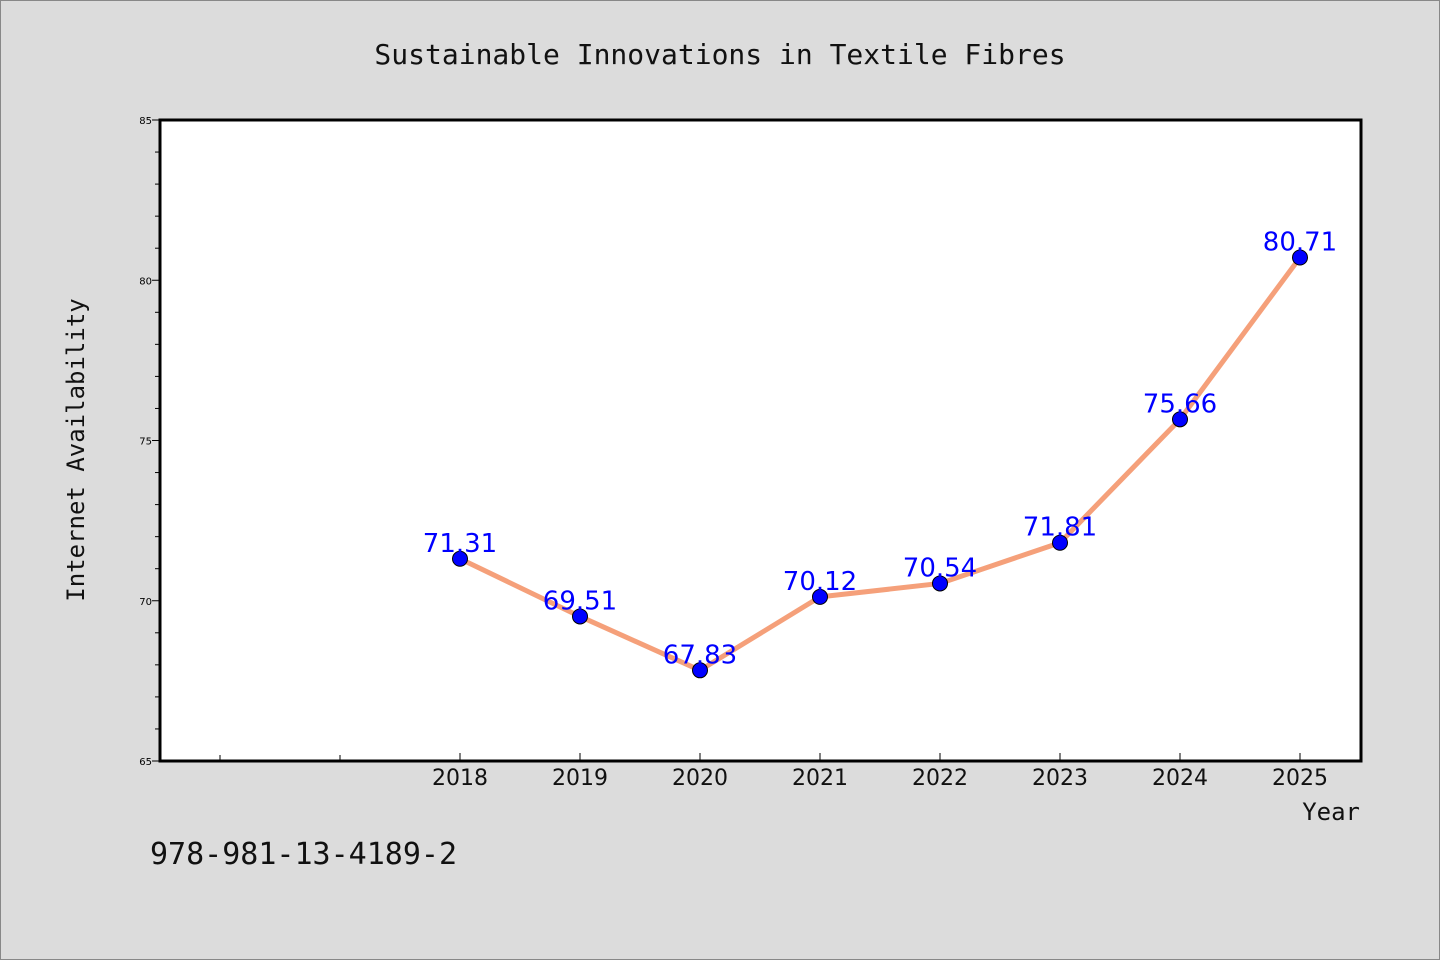 This screenshot has width=1440, height=960. What do you see at coordinates (1180, 778) in the screenshot?
I see `x-tick-label: 2024` at bounding box center [1180, 778].